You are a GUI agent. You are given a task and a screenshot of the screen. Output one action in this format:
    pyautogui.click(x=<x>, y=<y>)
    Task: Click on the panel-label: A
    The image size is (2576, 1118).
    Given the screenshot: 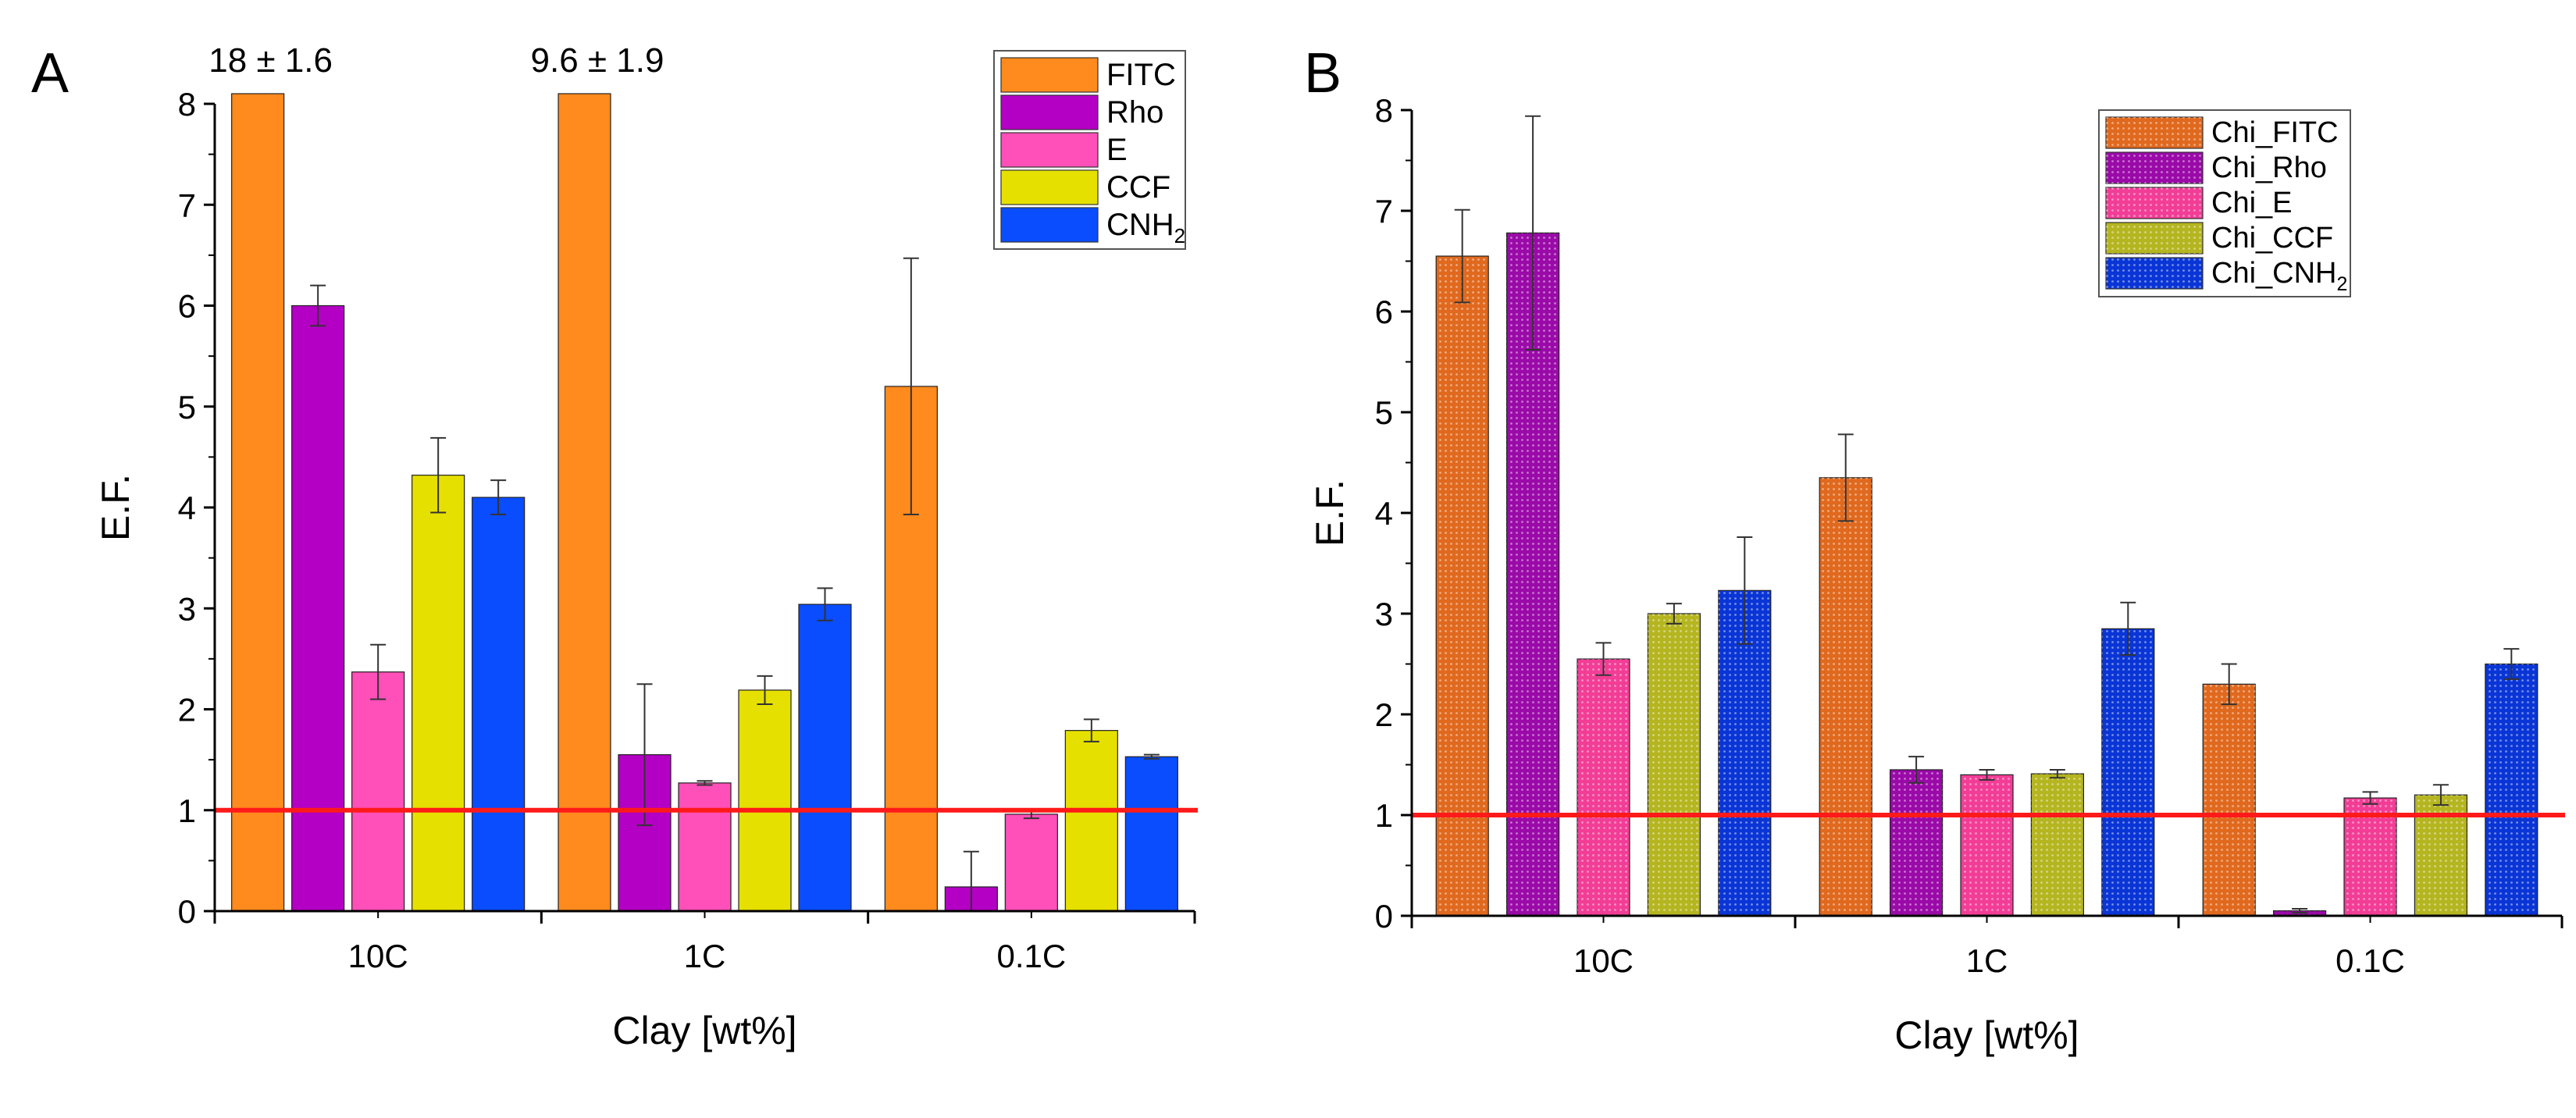 What is the action you would take?
    pyautogui.click(x=50, y=73)
    